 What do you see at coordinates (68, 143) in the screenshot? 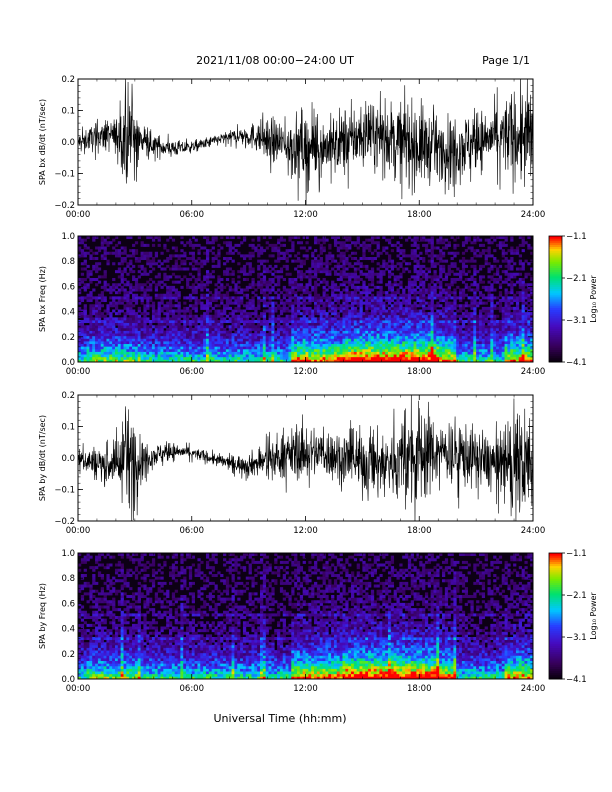
I see `y-tick-label: 0.0` at bounding box center [68, 143].